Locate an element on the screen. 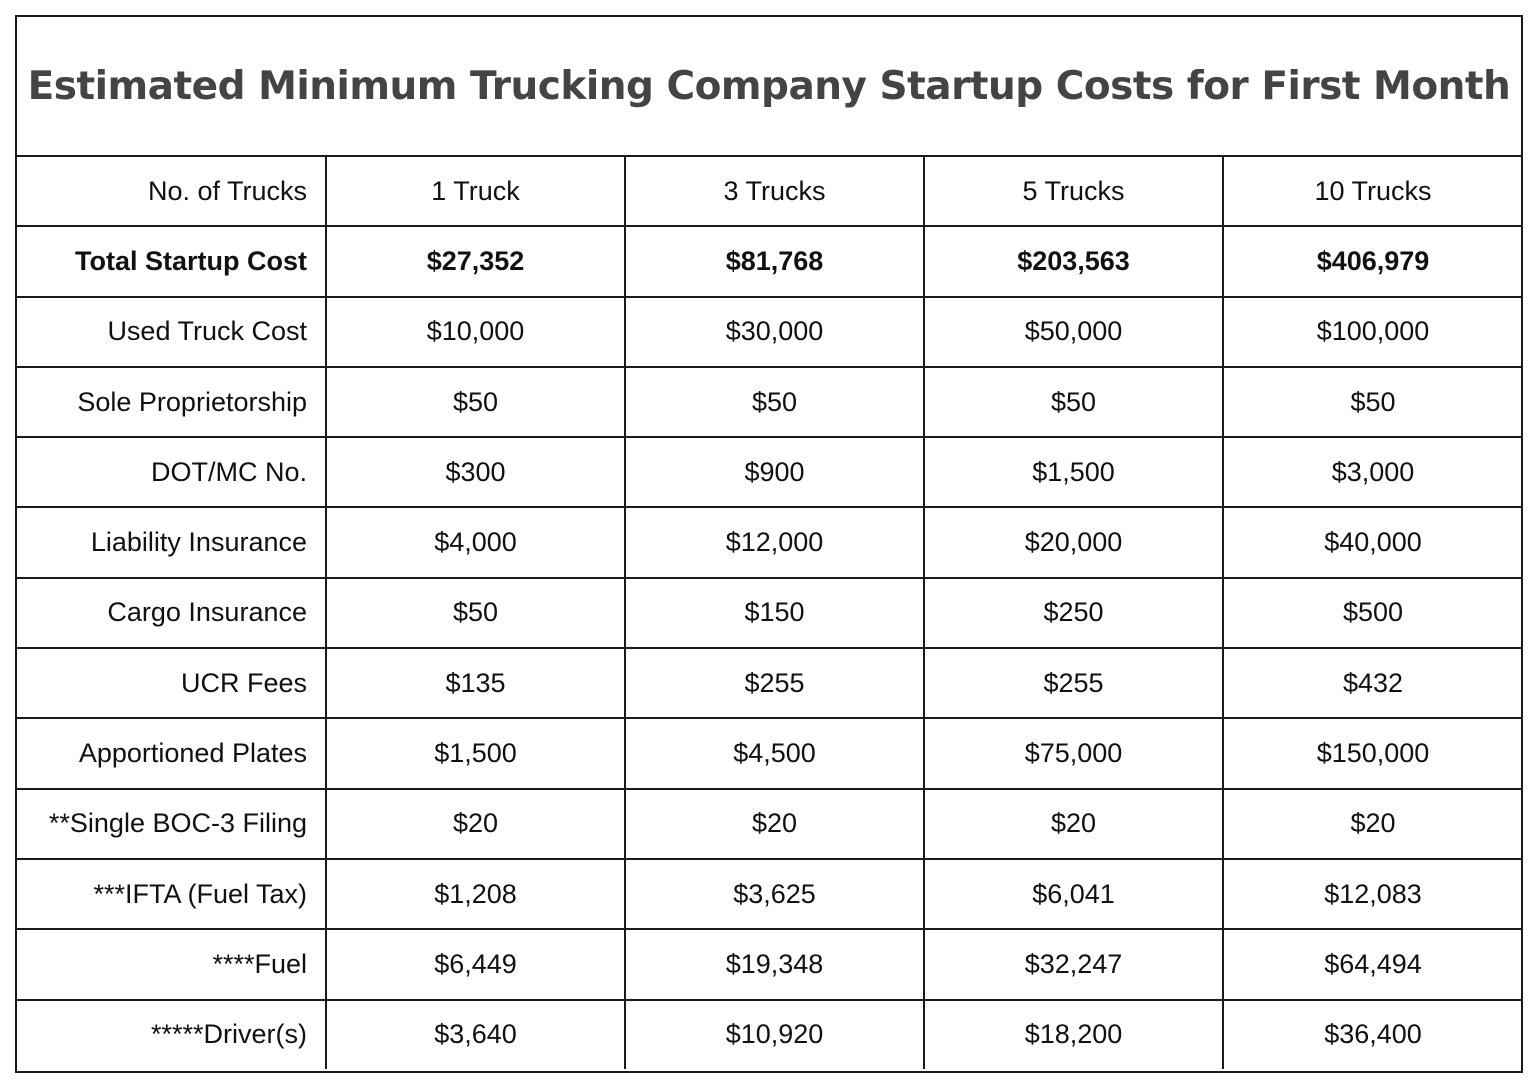 This screenshot has height=1086, width=1536. value-cell: $12,000 is located at coordinates (774, 542).